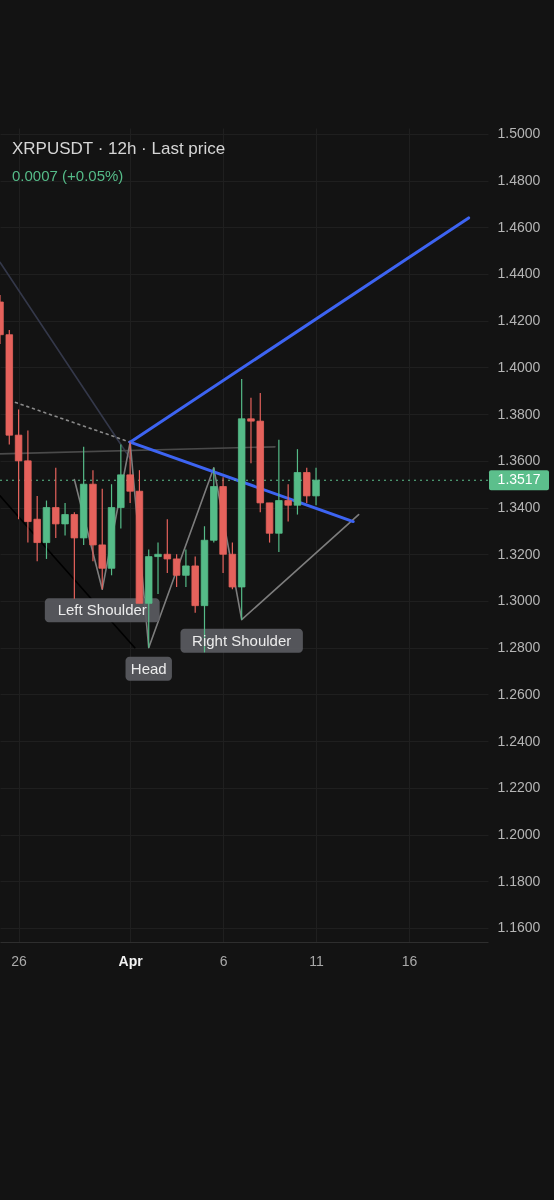  Describe the element at coordinates (102, 610) in the screenshot. I see `annotation: Left Shoulder` at that location.